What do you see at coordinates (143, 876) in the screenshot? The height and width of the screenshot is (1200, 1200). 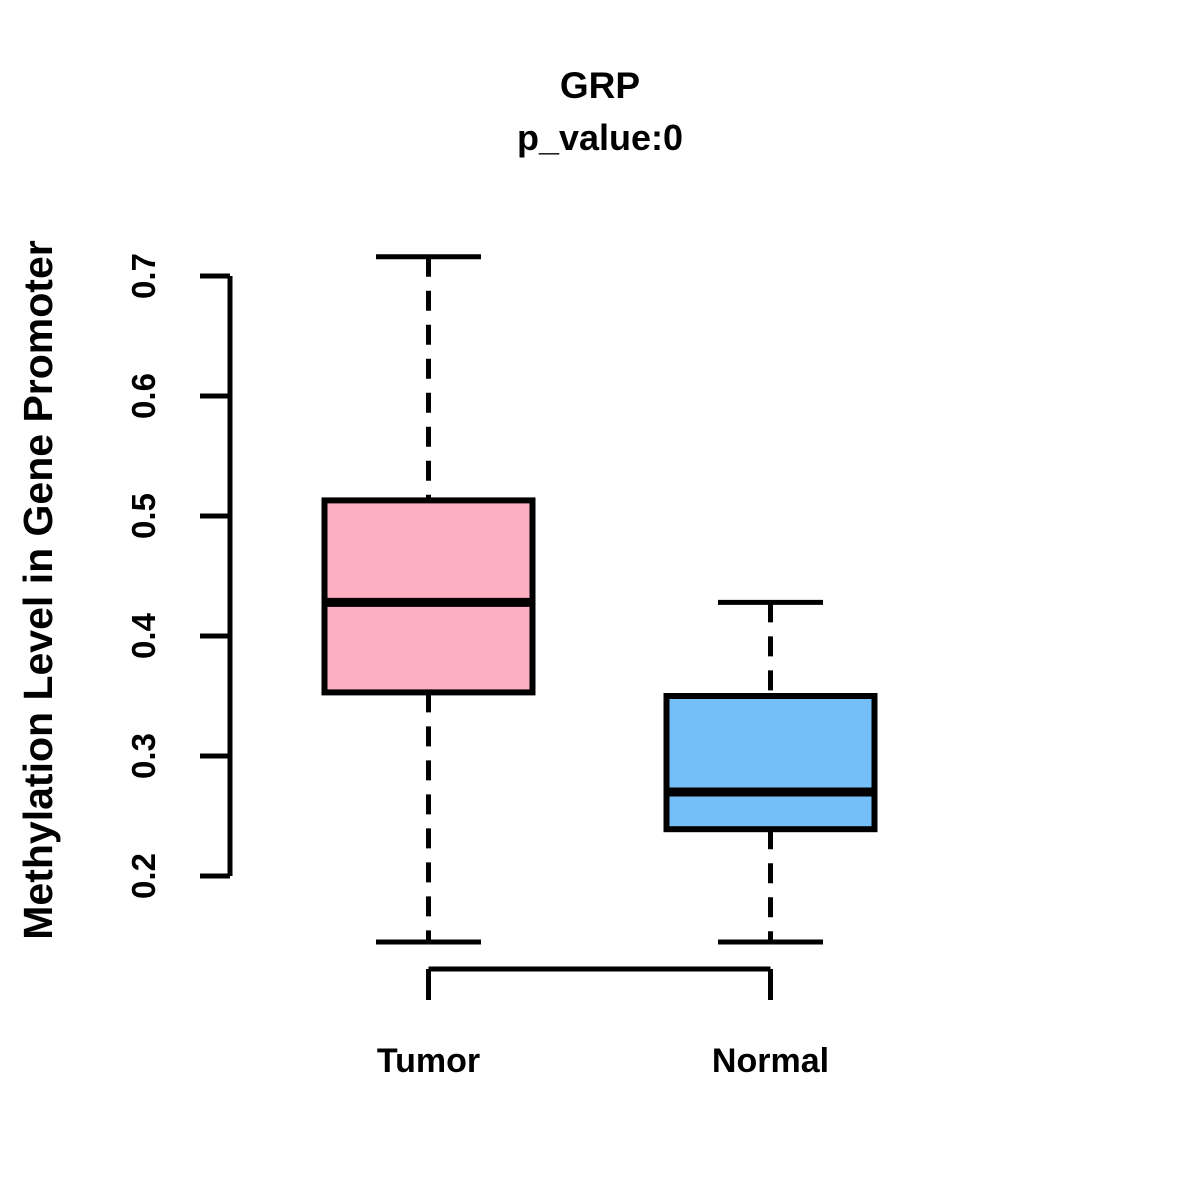 I see `y-tick-label: 0.2` at bounding box center [143, 876].